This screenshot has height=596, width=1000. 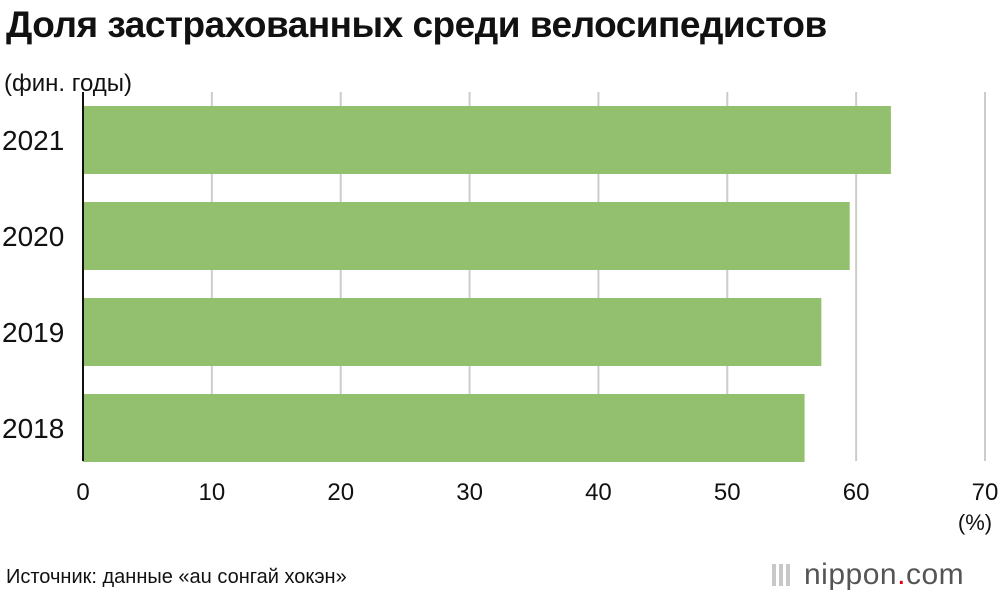 What do you see at coordinates (985, 492) in the screenshot?
I see `x-tick-label: 70` at bounding box center [985, 492].